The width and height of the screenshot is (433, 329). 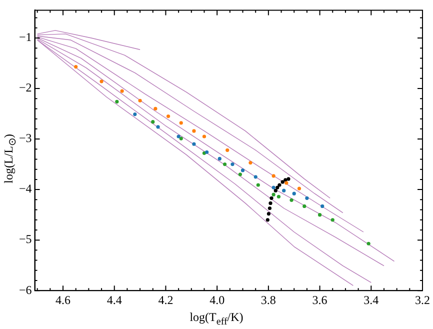 What do you see at coordinates (422, 299) in the screenshot?
I see `x-tick-label: 3.2` at bounding box center [422, 299].